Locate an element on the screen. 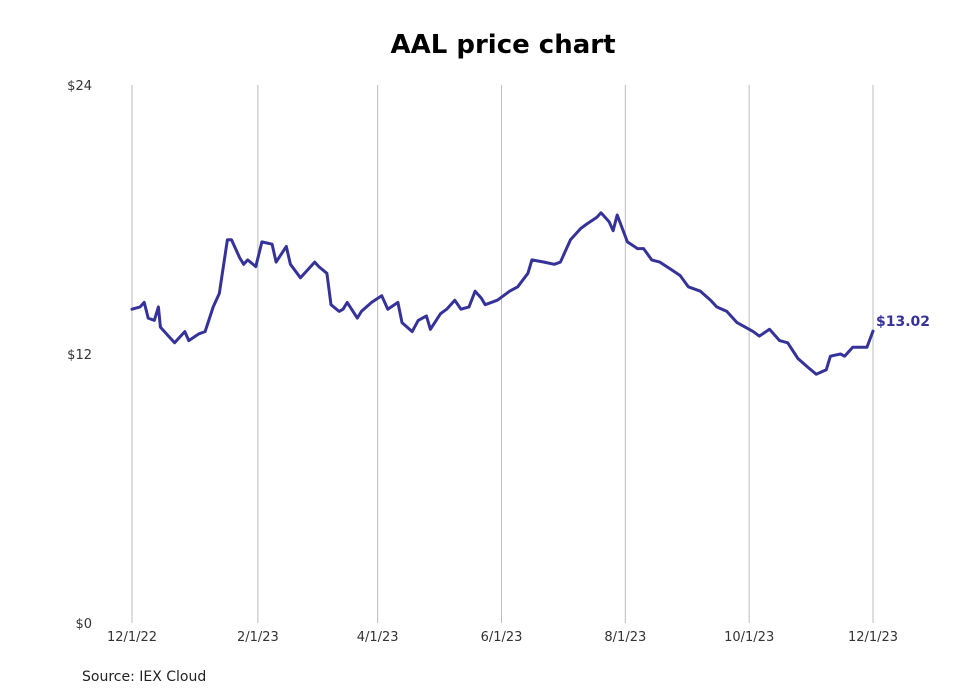  x-tick-label: 12/1/23 is located at coordinates (873, 637).